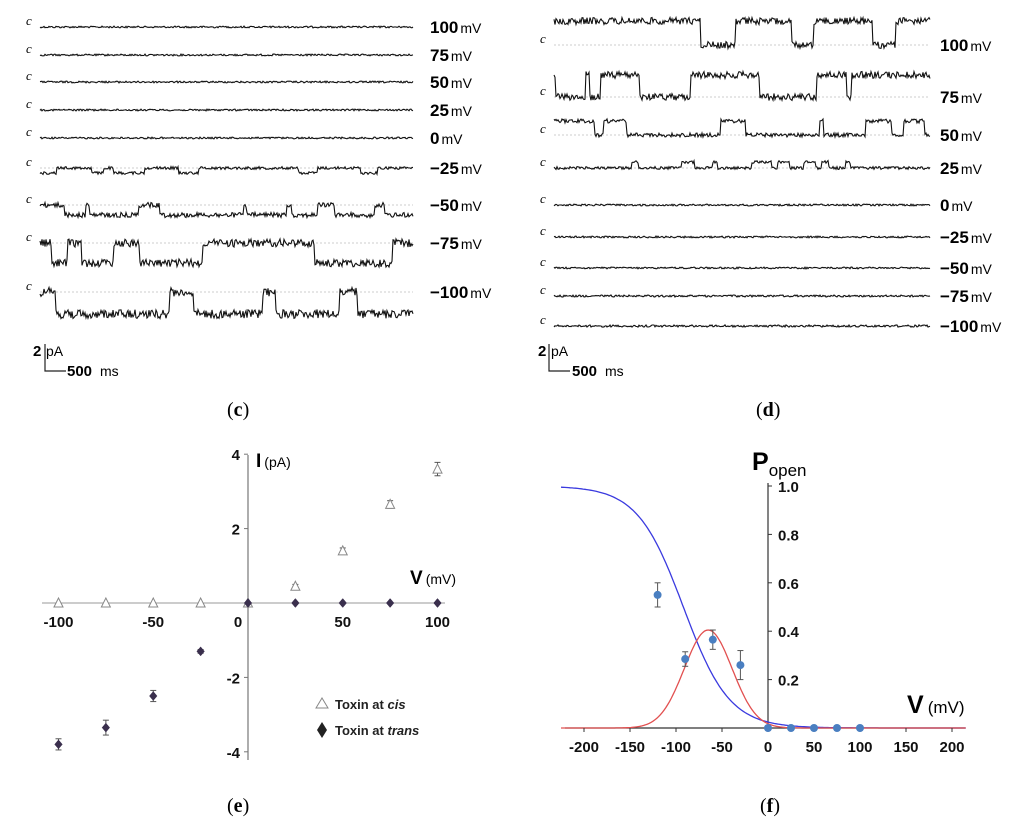  What do you see at coordinates (763, 607) in the screenshot?
I see `f-fit-curve-boltzmann` at bounding box center [763, 607].